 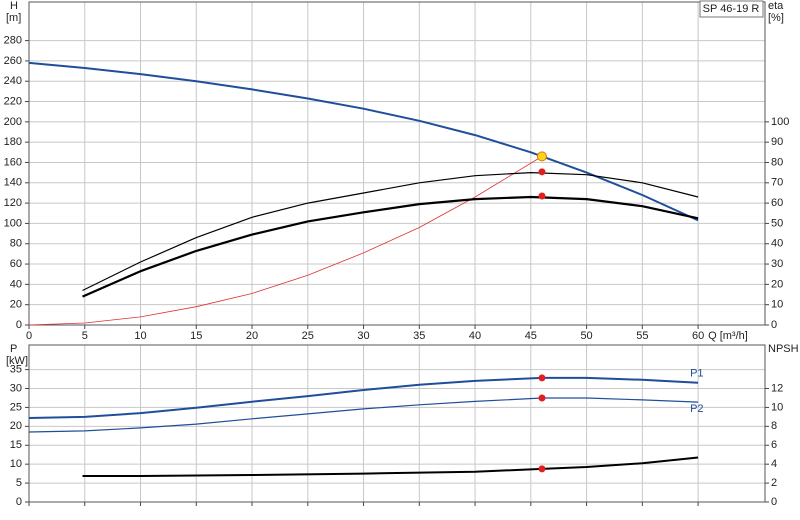 What do you see at coordinates (196, 336) in the screenshot?
I see `x-tick-label: 15` at bounding box center [196, 336].